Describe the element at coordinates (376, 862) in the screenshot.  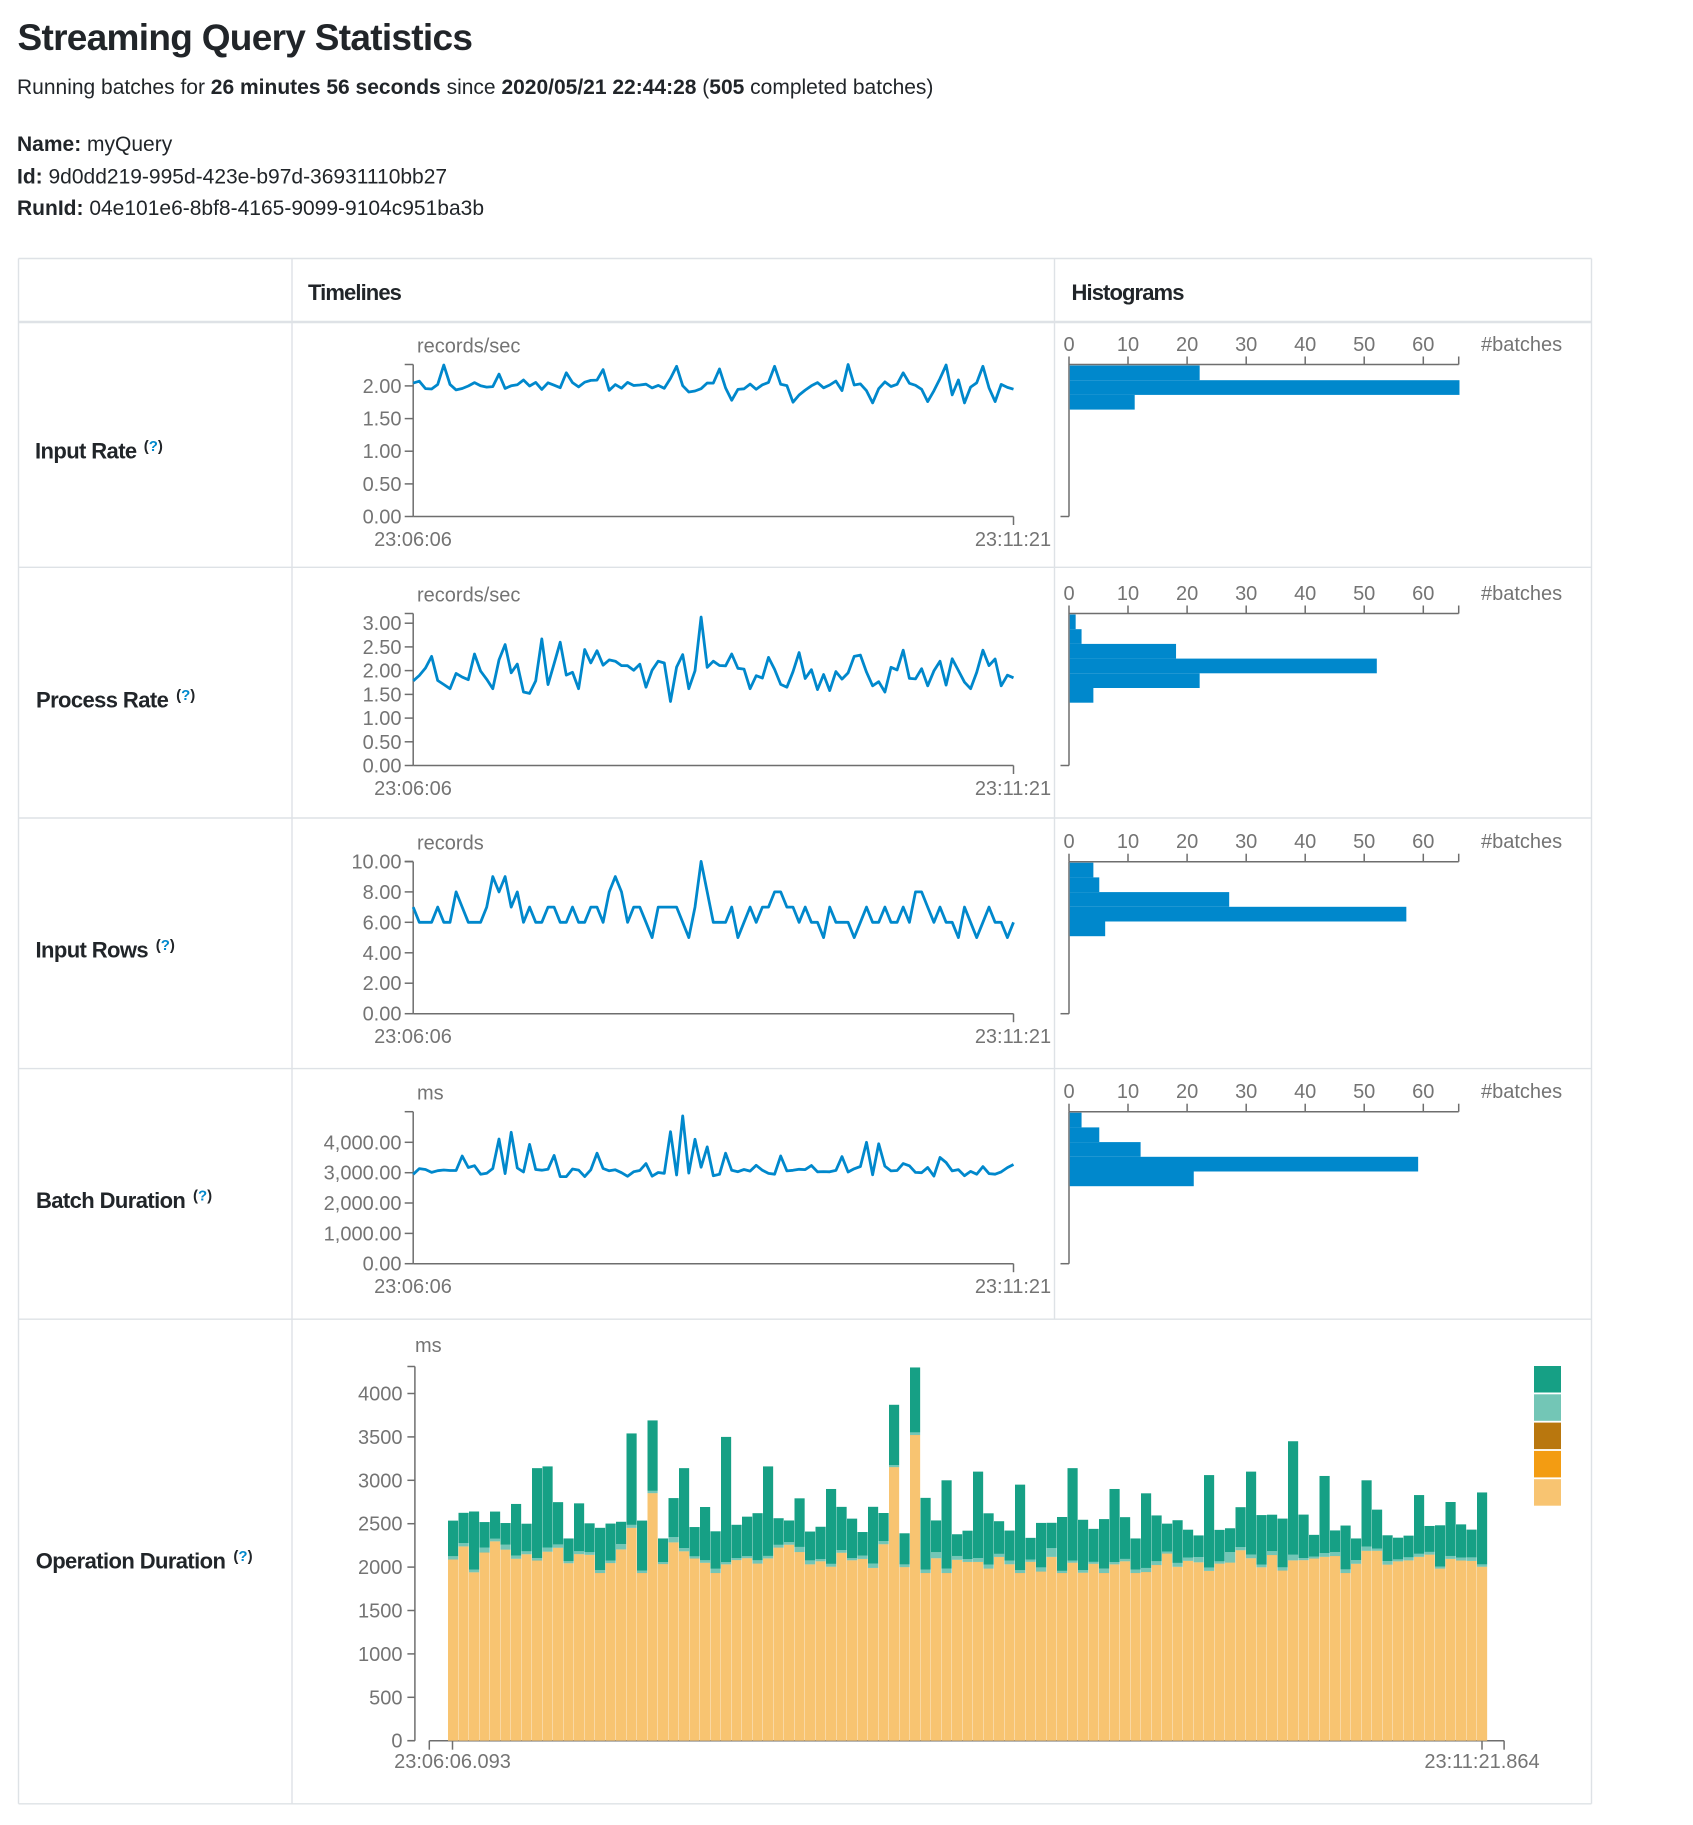
I see `svg-text: 10.00` at that location.